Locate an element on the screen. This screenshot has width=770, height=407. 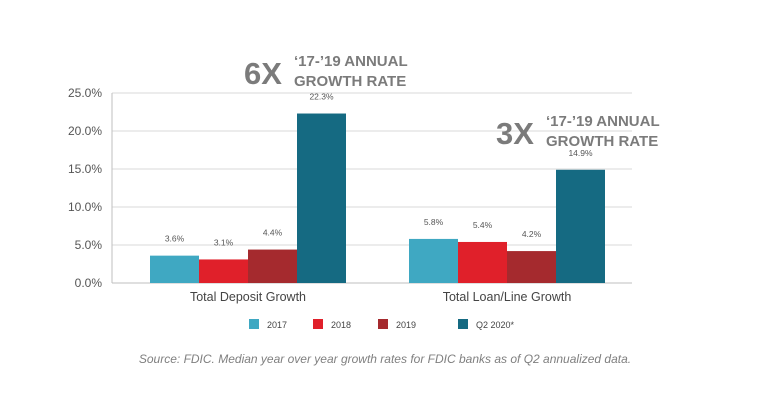
data-label: 4.4% is located at coordinates (273, 233).